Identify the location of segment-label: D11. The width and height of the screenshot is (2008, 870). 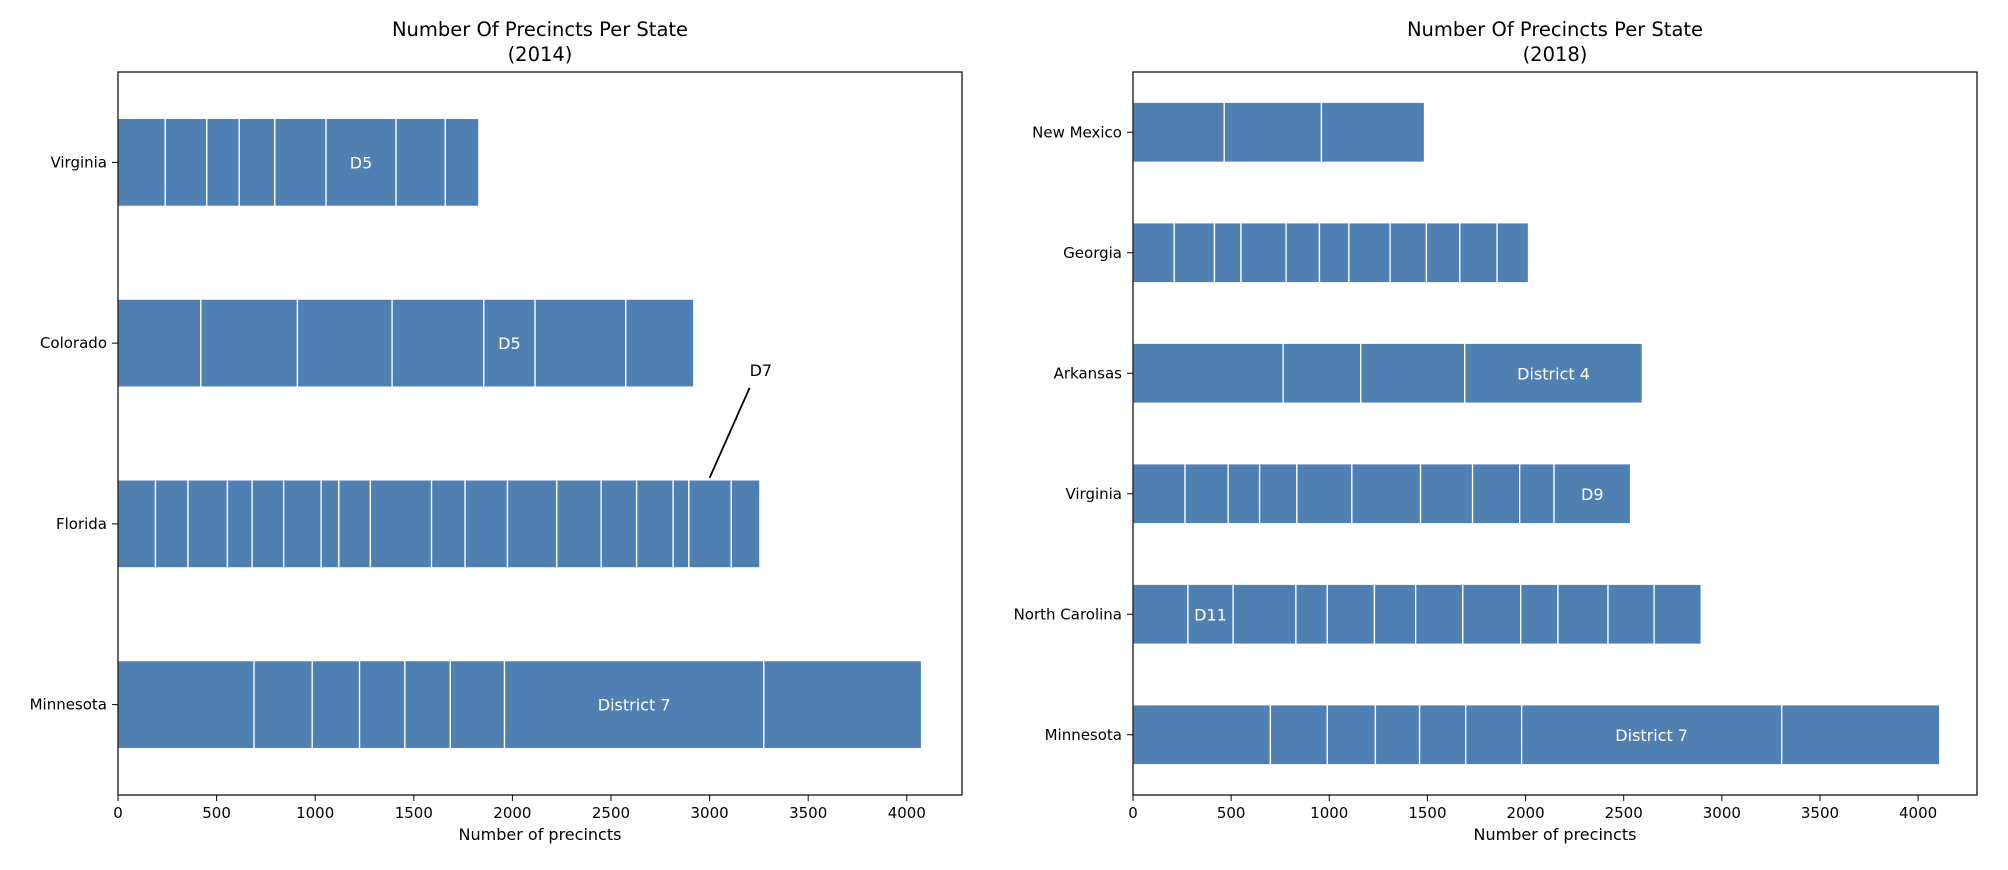
(1210, 614).